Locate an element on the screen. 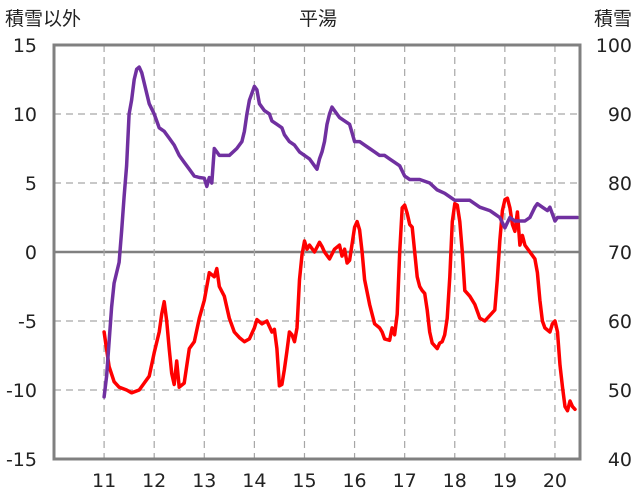  x-axis-ticks: 11 12 13 14 15 16 17 18 19 20 is located at coordinates (329, 481).